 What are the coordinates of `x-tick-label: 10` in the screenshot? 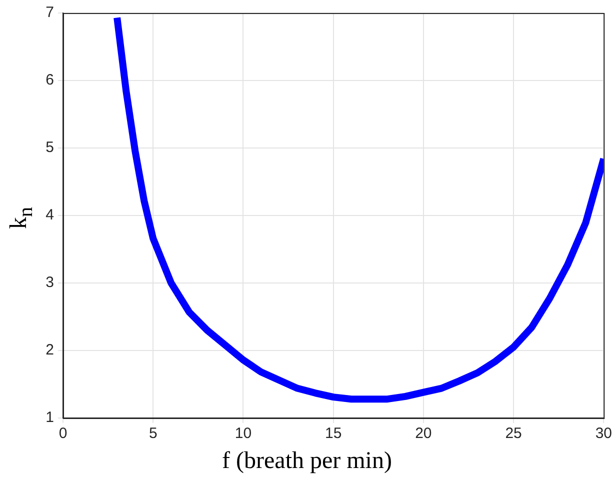 It's located at (243, 433).